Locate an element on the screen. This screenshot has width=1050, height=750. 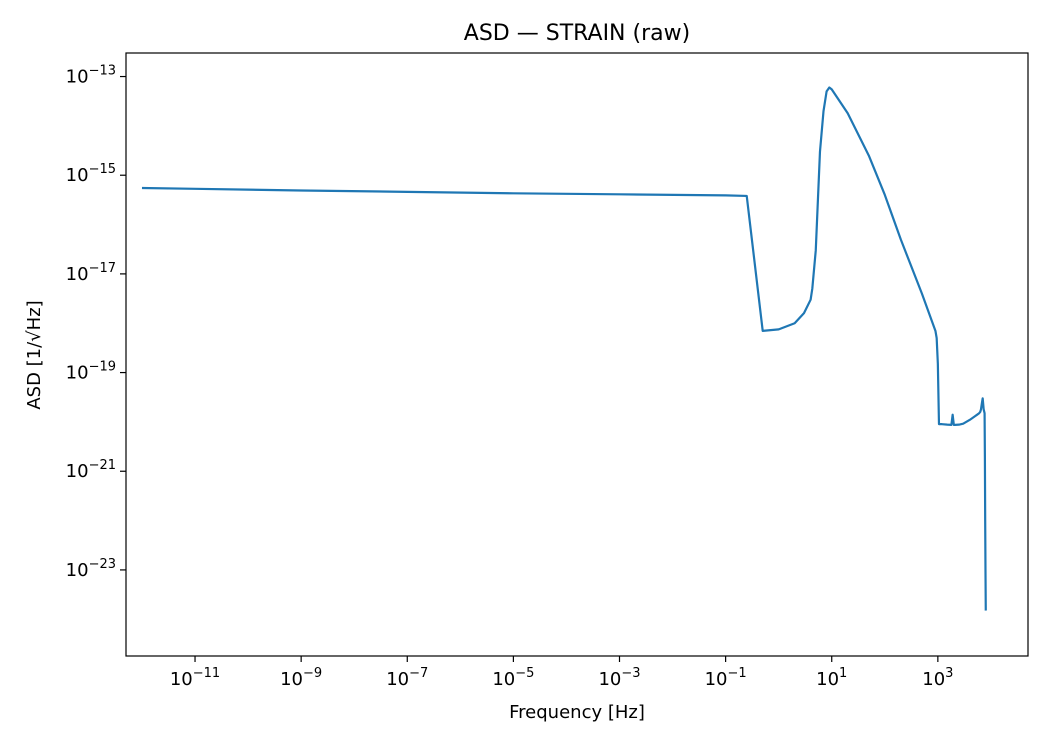
y-axis-label: ASD [1/√Hz] is located at coordinates (34, 354).